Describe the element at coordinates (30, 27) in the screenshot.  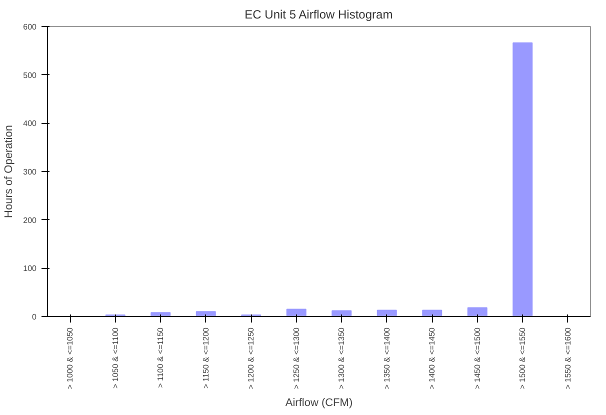
I see `y-tick-label: 600` at that location.